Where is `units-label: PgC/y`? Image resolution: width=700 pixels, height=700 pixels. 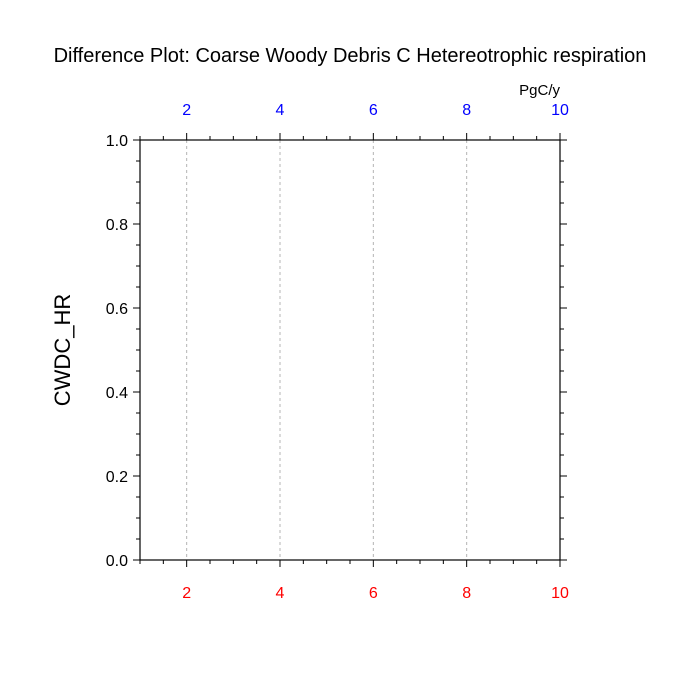
units-label: PgC/y is located at coordinates (539, 90).